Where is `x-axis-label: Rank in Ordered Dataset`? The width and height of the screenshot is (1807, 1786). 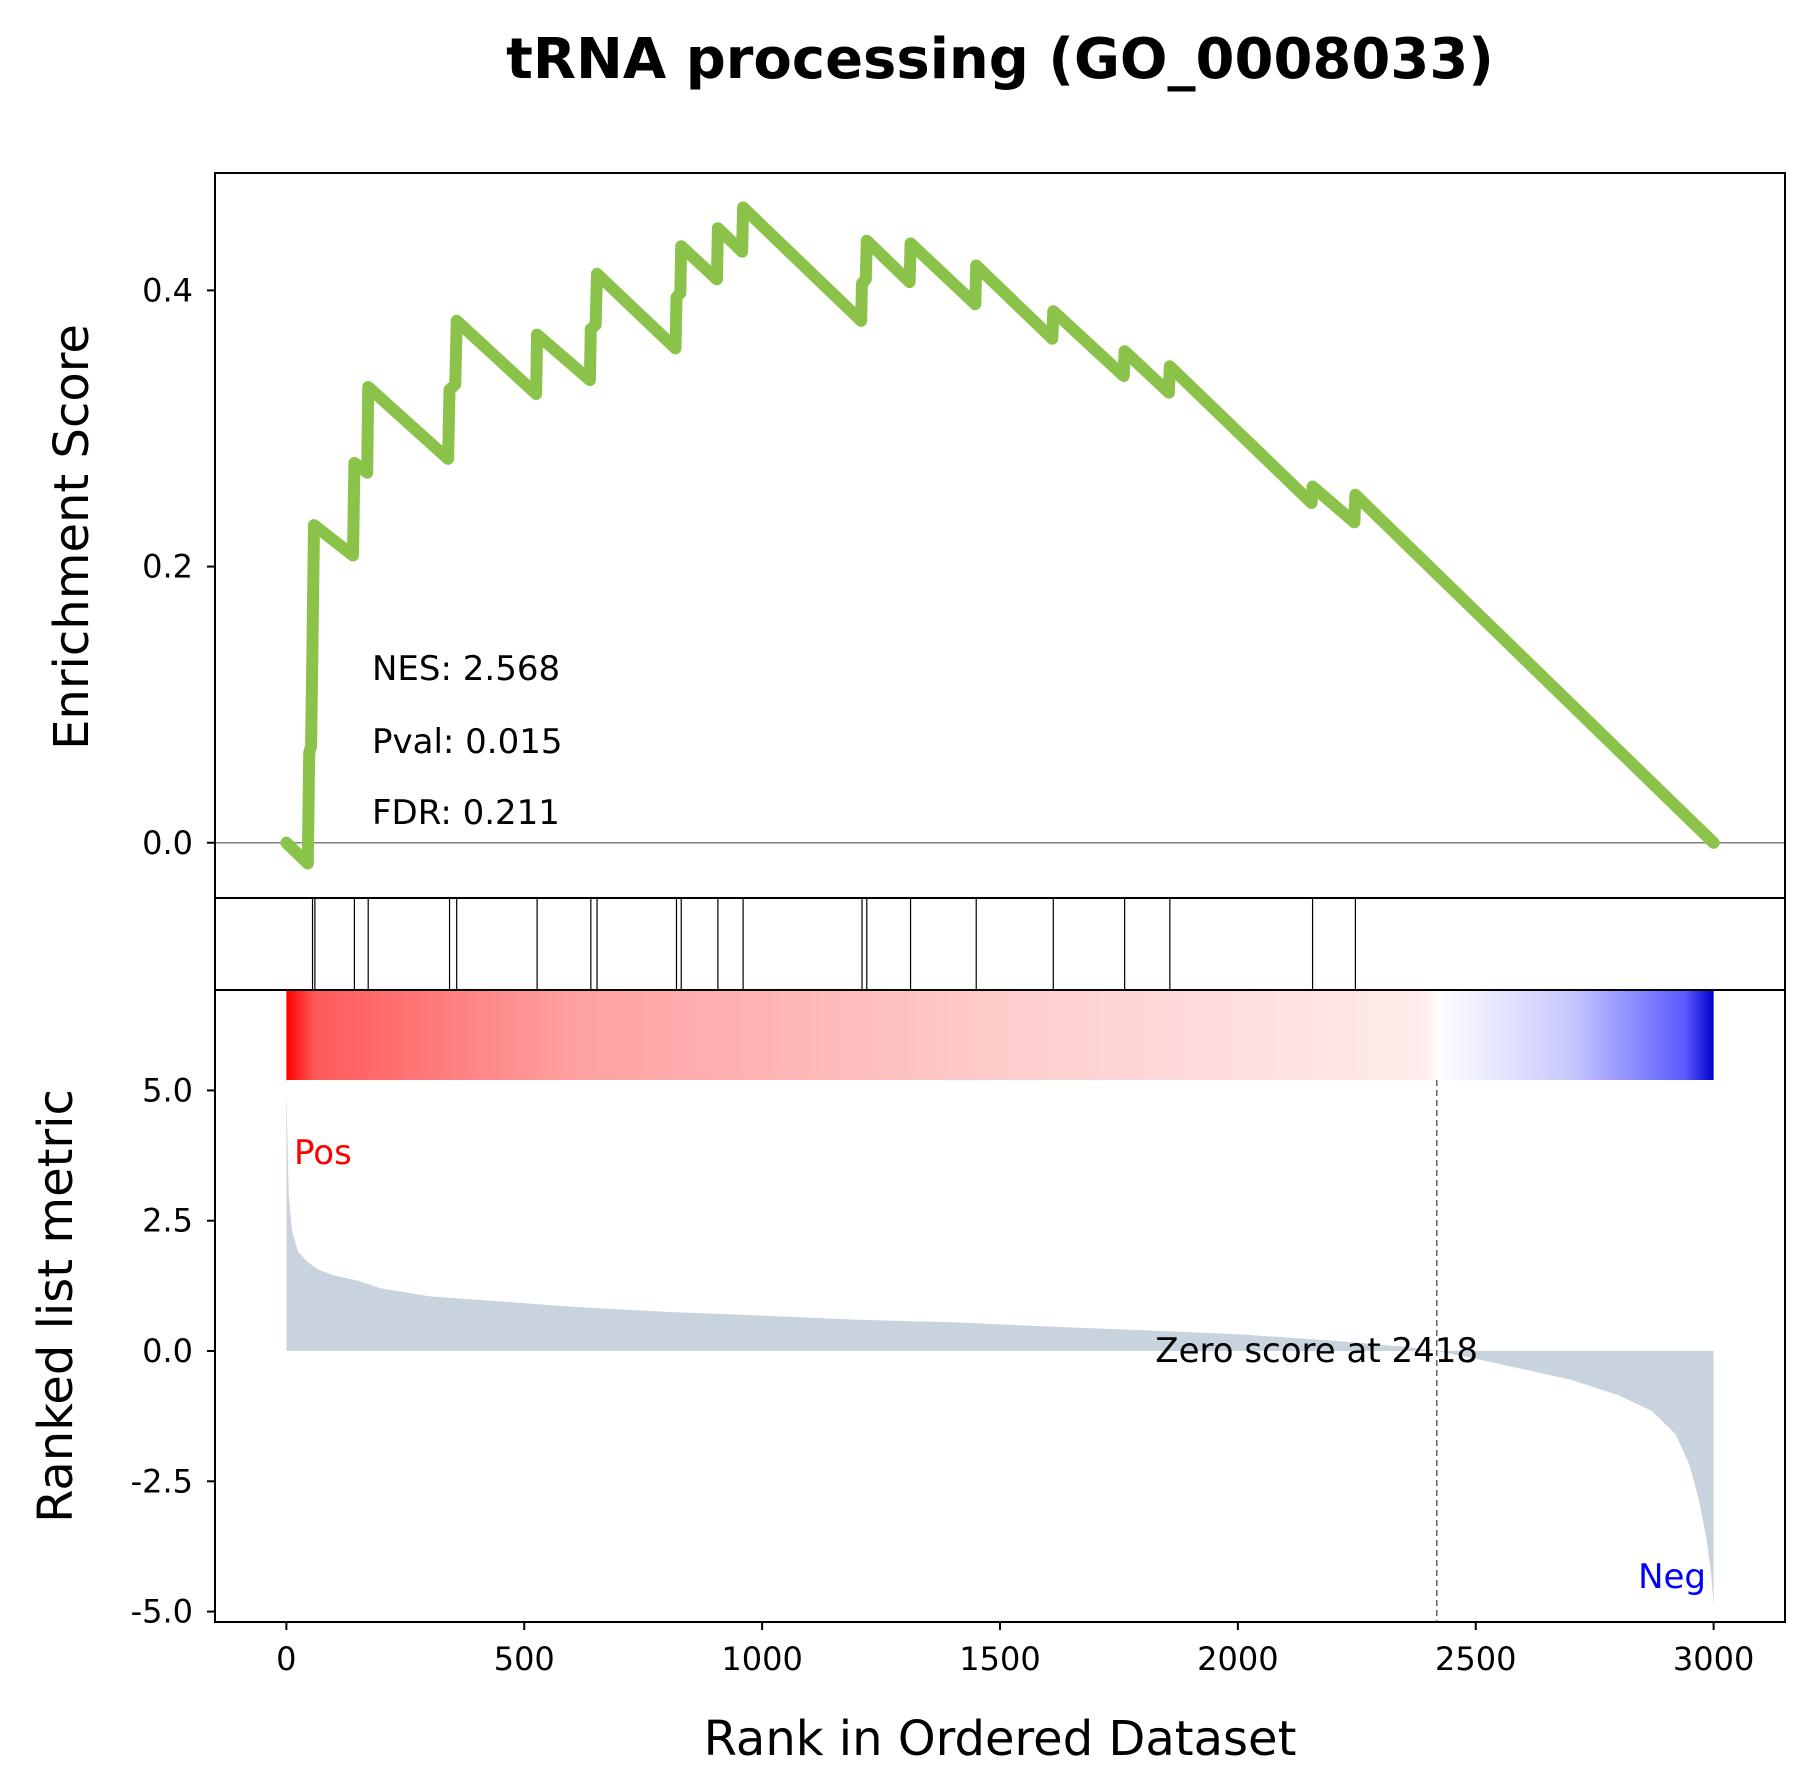 x-axis-label: Rank in Ordered Dataset is located at coordinates (1000, 1739).